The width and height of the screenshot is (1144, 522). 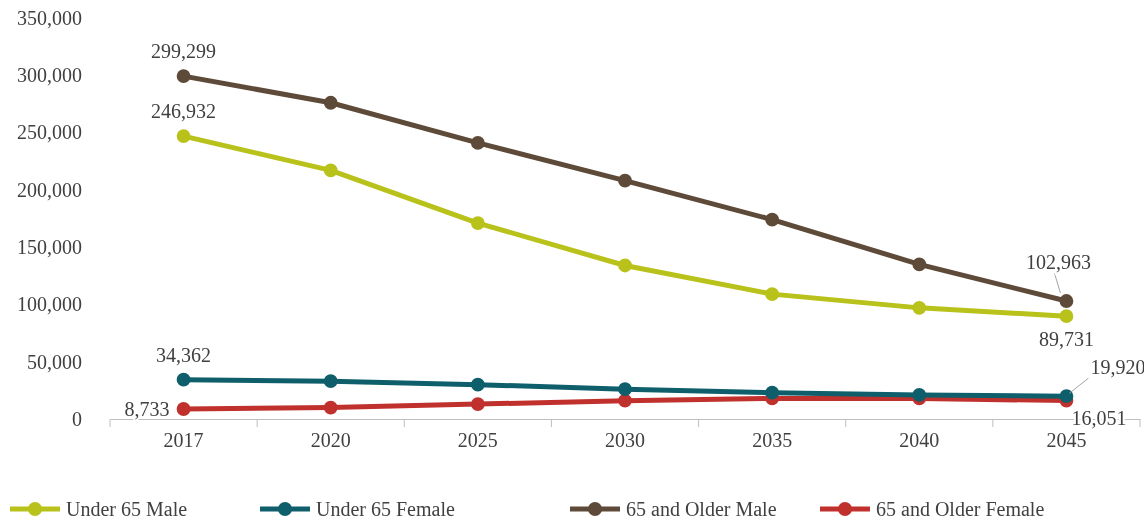 What do you see at coordinates (625, 440) in the screenshot?
I see `x-tick-label: 2030` at bounding box center [625, 440].